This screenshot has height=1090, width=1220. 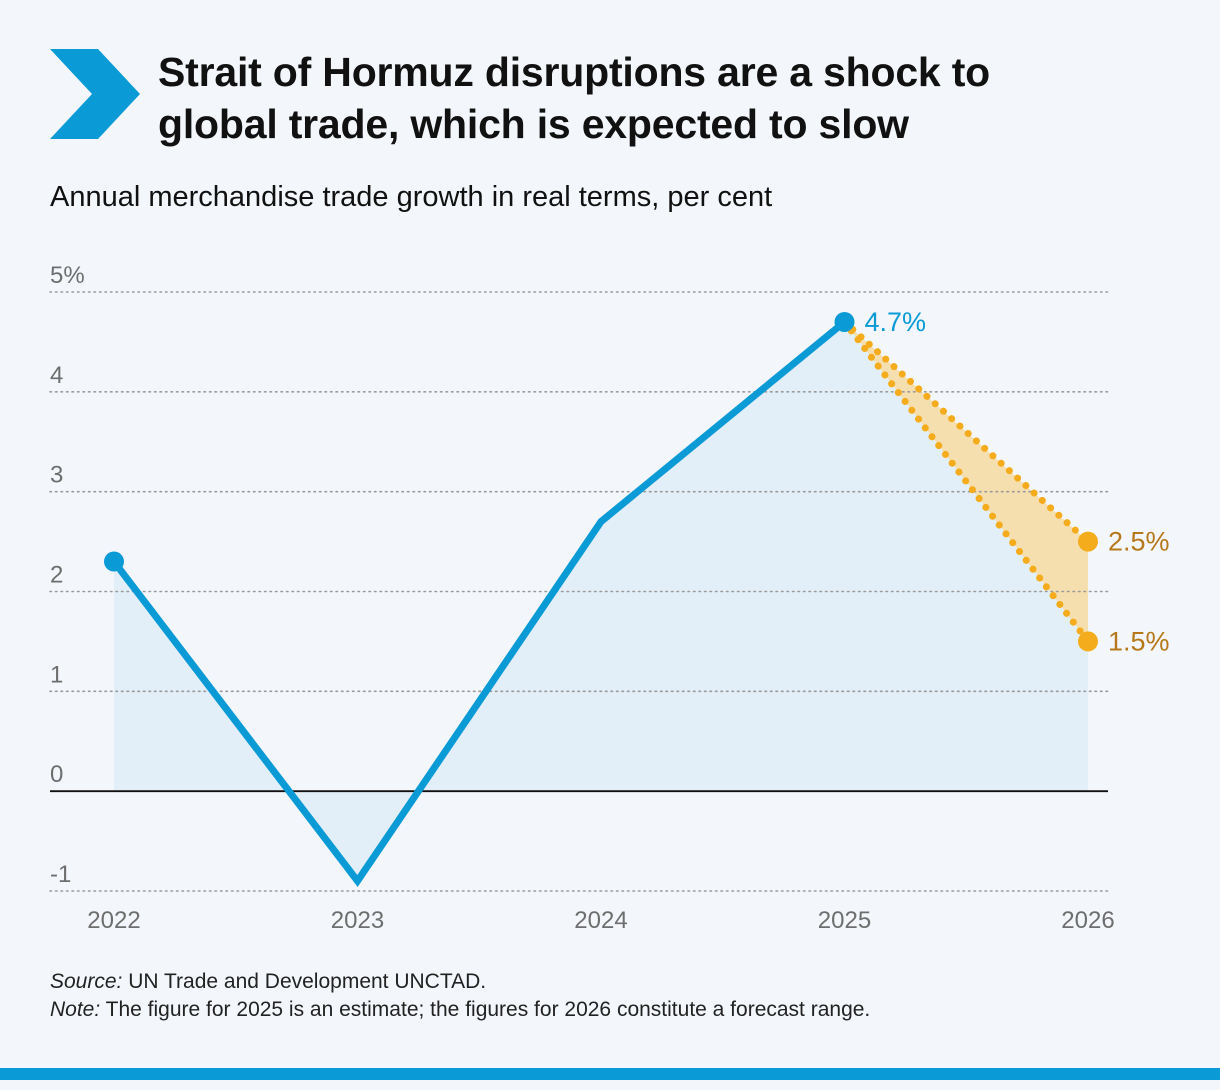 What do you see at coordinates (896, 322) in the screenshot?
I see `data-label-2025: 4.7%` at bounding box center [896, 322].